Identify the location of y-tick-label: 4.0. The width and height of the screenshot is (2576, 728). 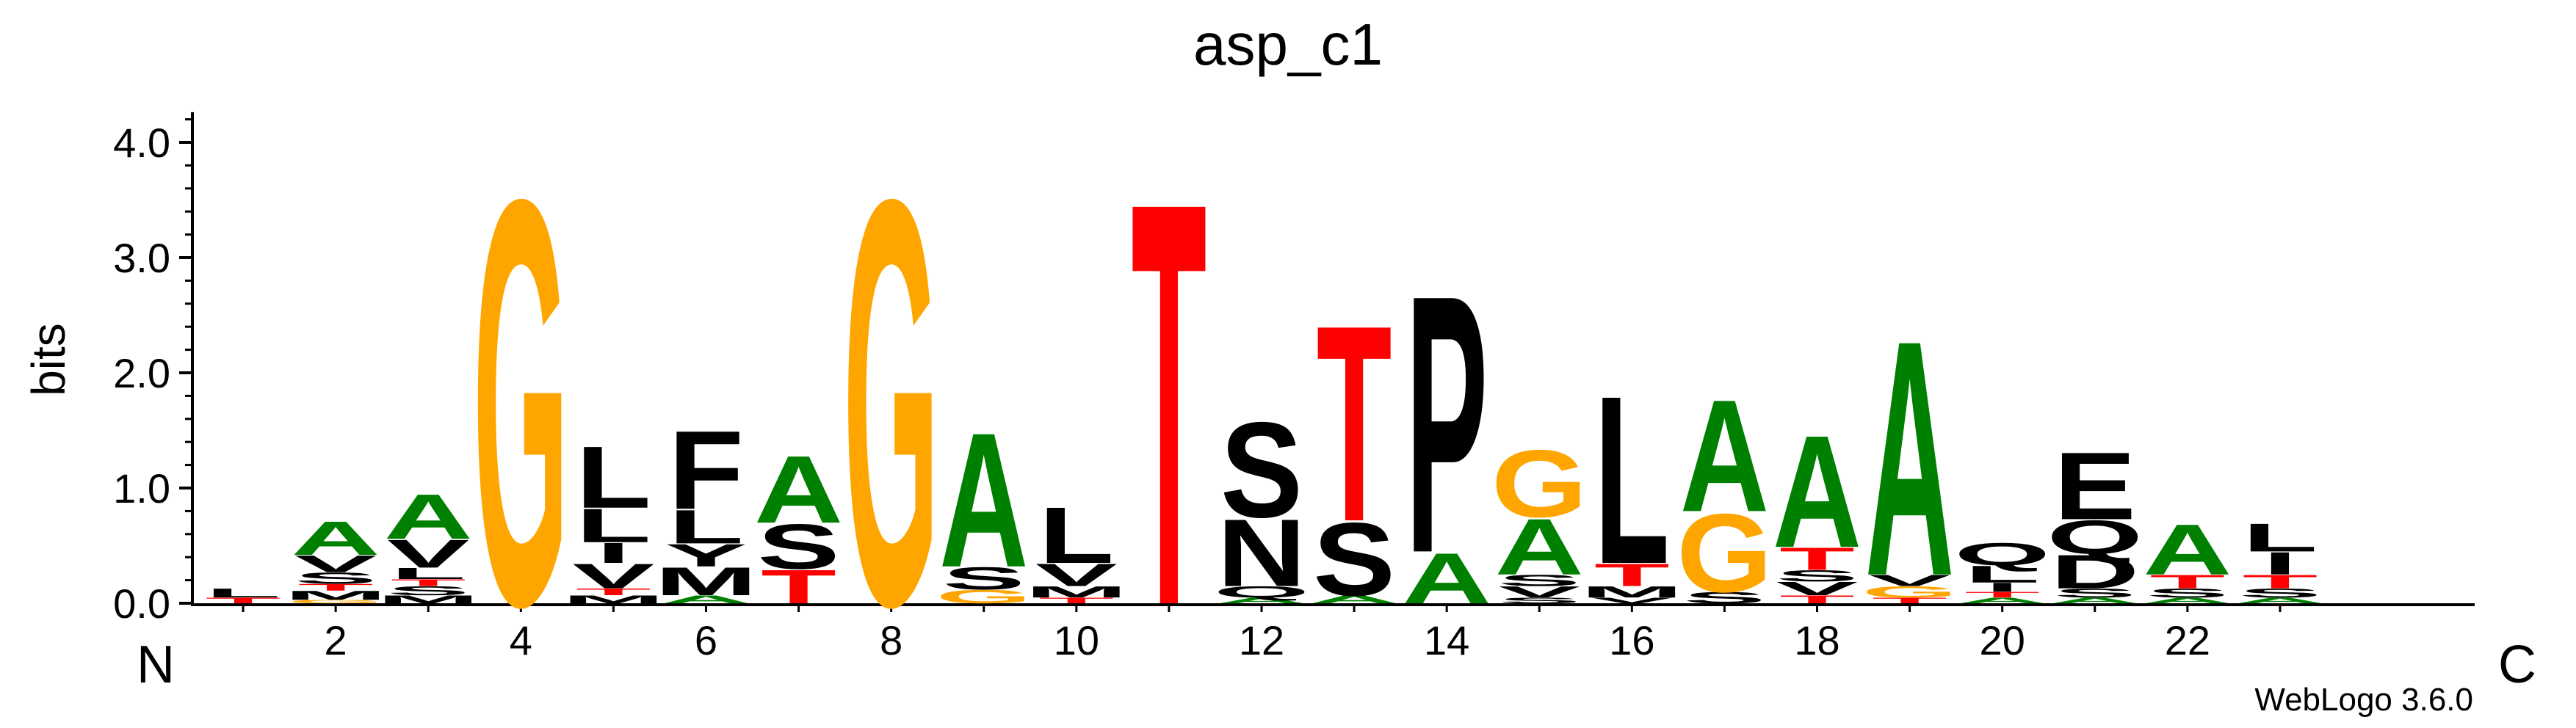
(141, 143).